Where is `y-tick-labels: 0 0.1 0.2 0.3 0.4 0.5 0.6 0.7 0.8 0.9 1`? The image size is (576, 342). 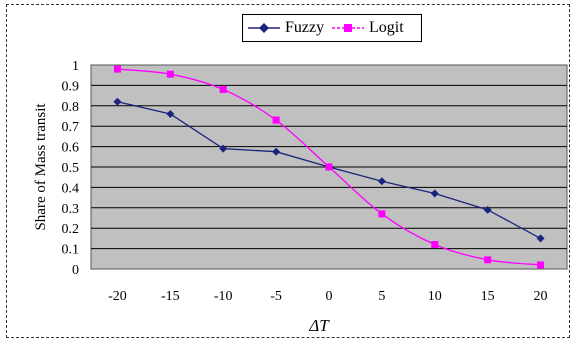
y-tick-labels: 0 0.1 0.2 0.3 0.4 0.5 0.6 0.7 0.8 0.9 1 is located at coordinates (71, 168).